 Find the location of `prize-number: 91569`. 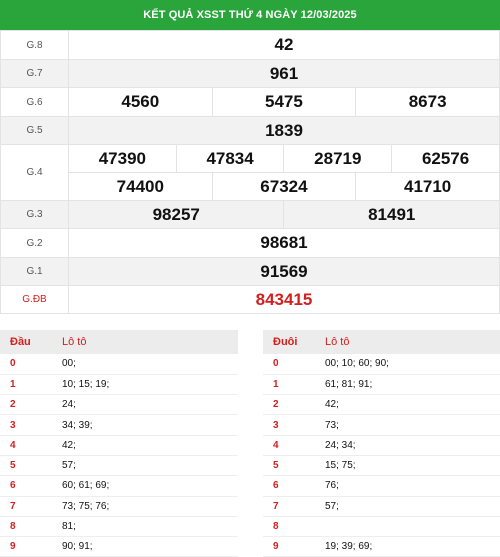

prize-number: 91569 is located at coordinates (284, 271).